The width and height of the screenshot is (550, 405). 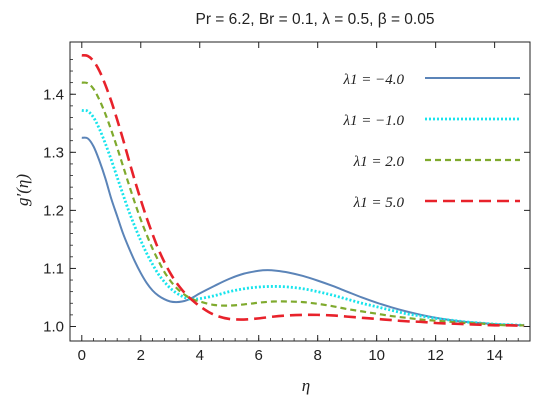 I want to click on y-axis-label: g′(η), so click(x=22, y=190).